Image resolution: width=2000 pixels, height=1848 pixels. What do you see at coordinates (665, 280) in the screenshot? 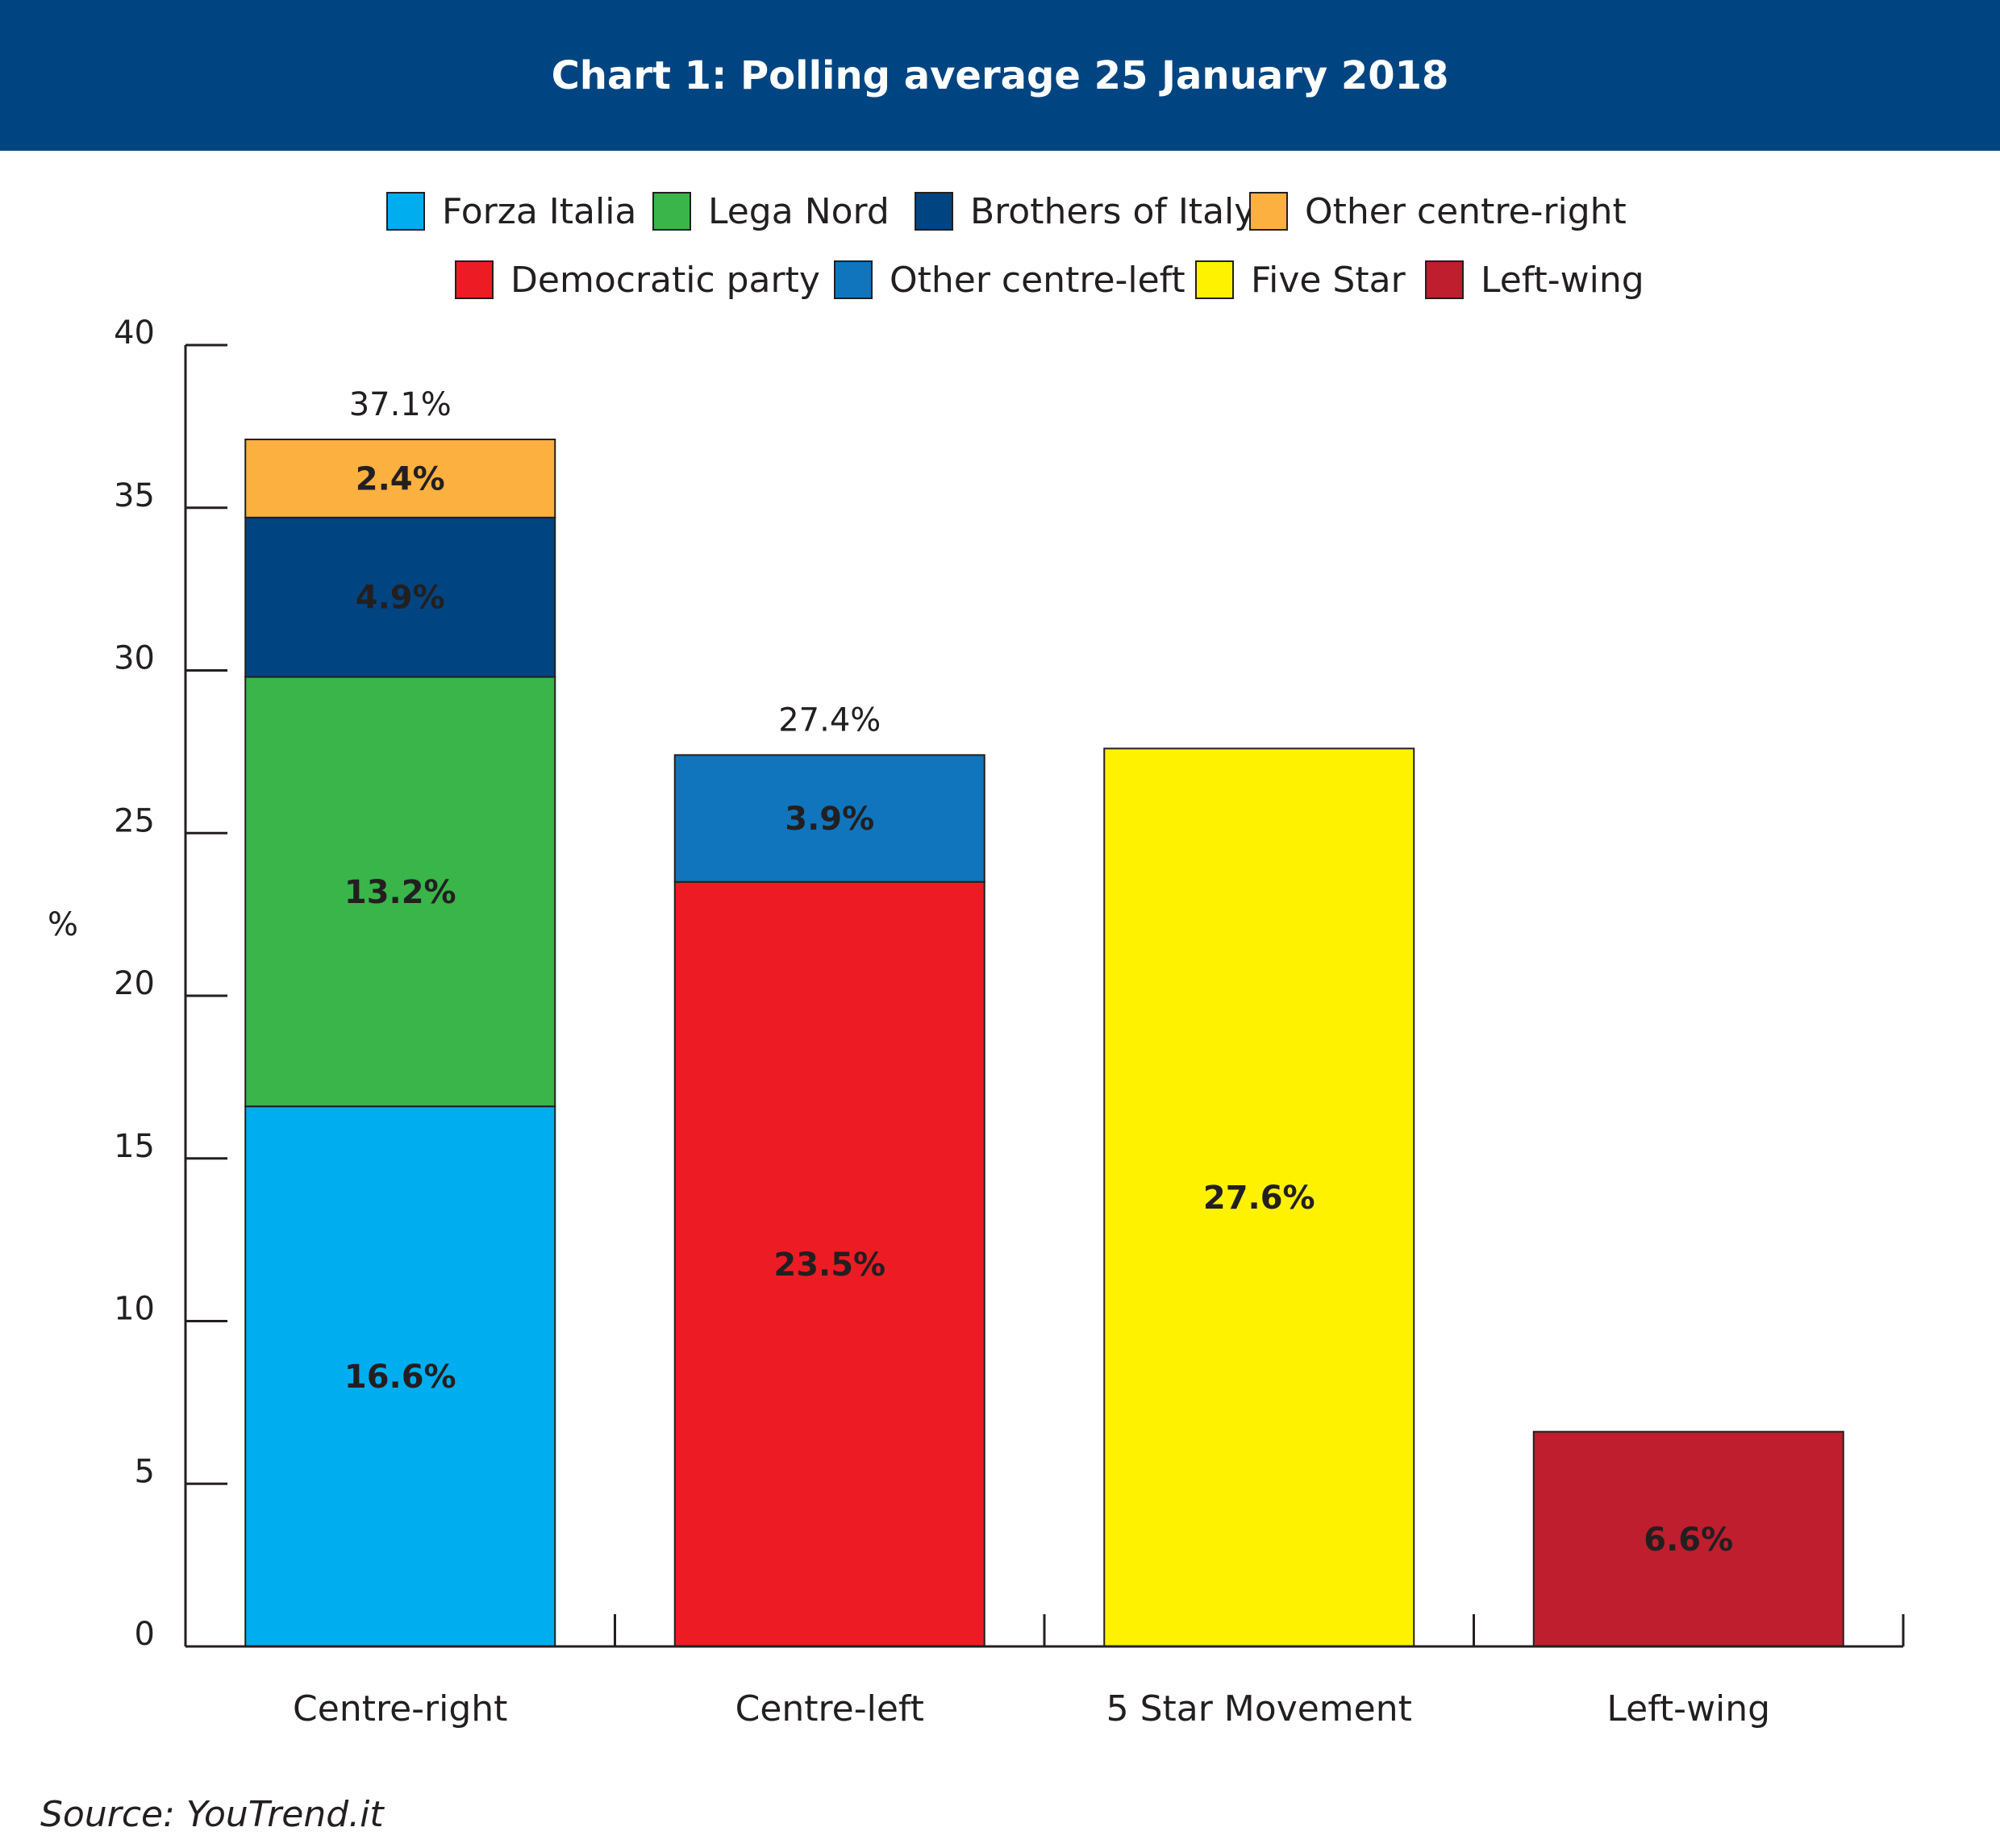
I see `legend-label-democratic-party: Democratic party` at bounding box center [665, 280].